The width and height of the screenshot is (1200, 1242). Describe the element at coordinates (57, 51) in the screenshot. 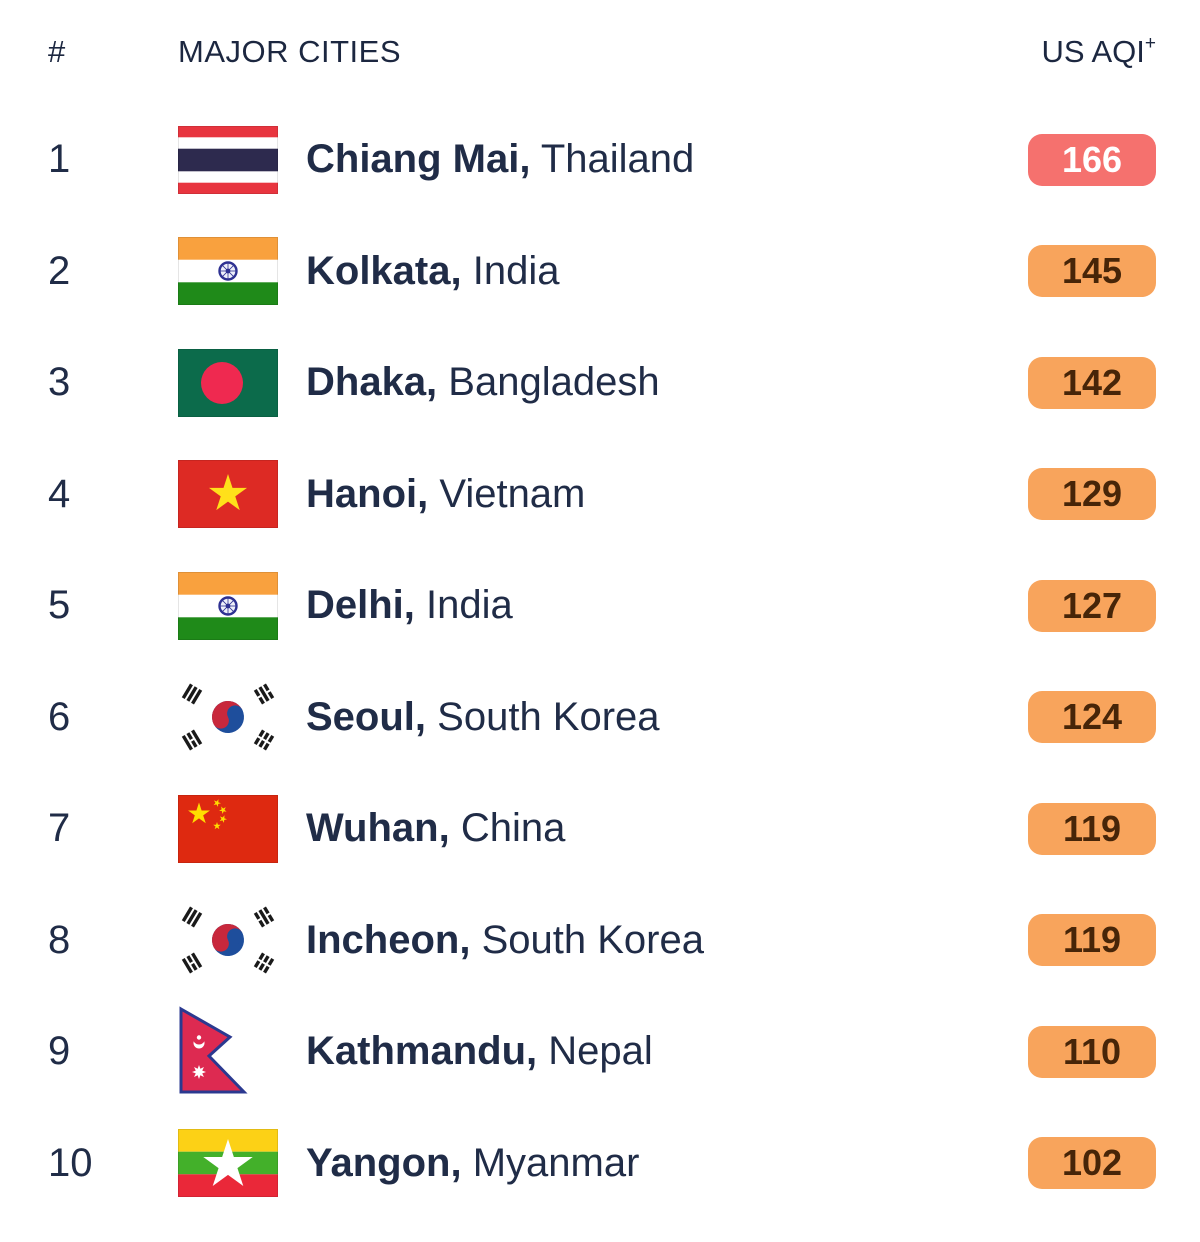

I see `rank-column-header: #` at that location.